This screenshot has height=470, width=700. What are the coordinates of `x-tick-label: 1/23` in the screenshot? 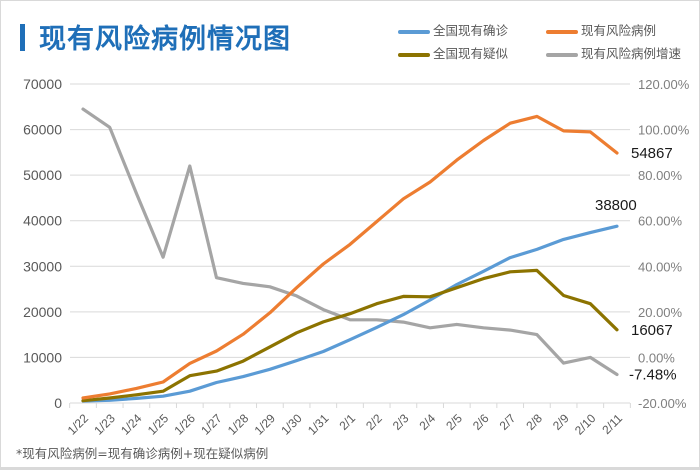 It's located at (104, 424).